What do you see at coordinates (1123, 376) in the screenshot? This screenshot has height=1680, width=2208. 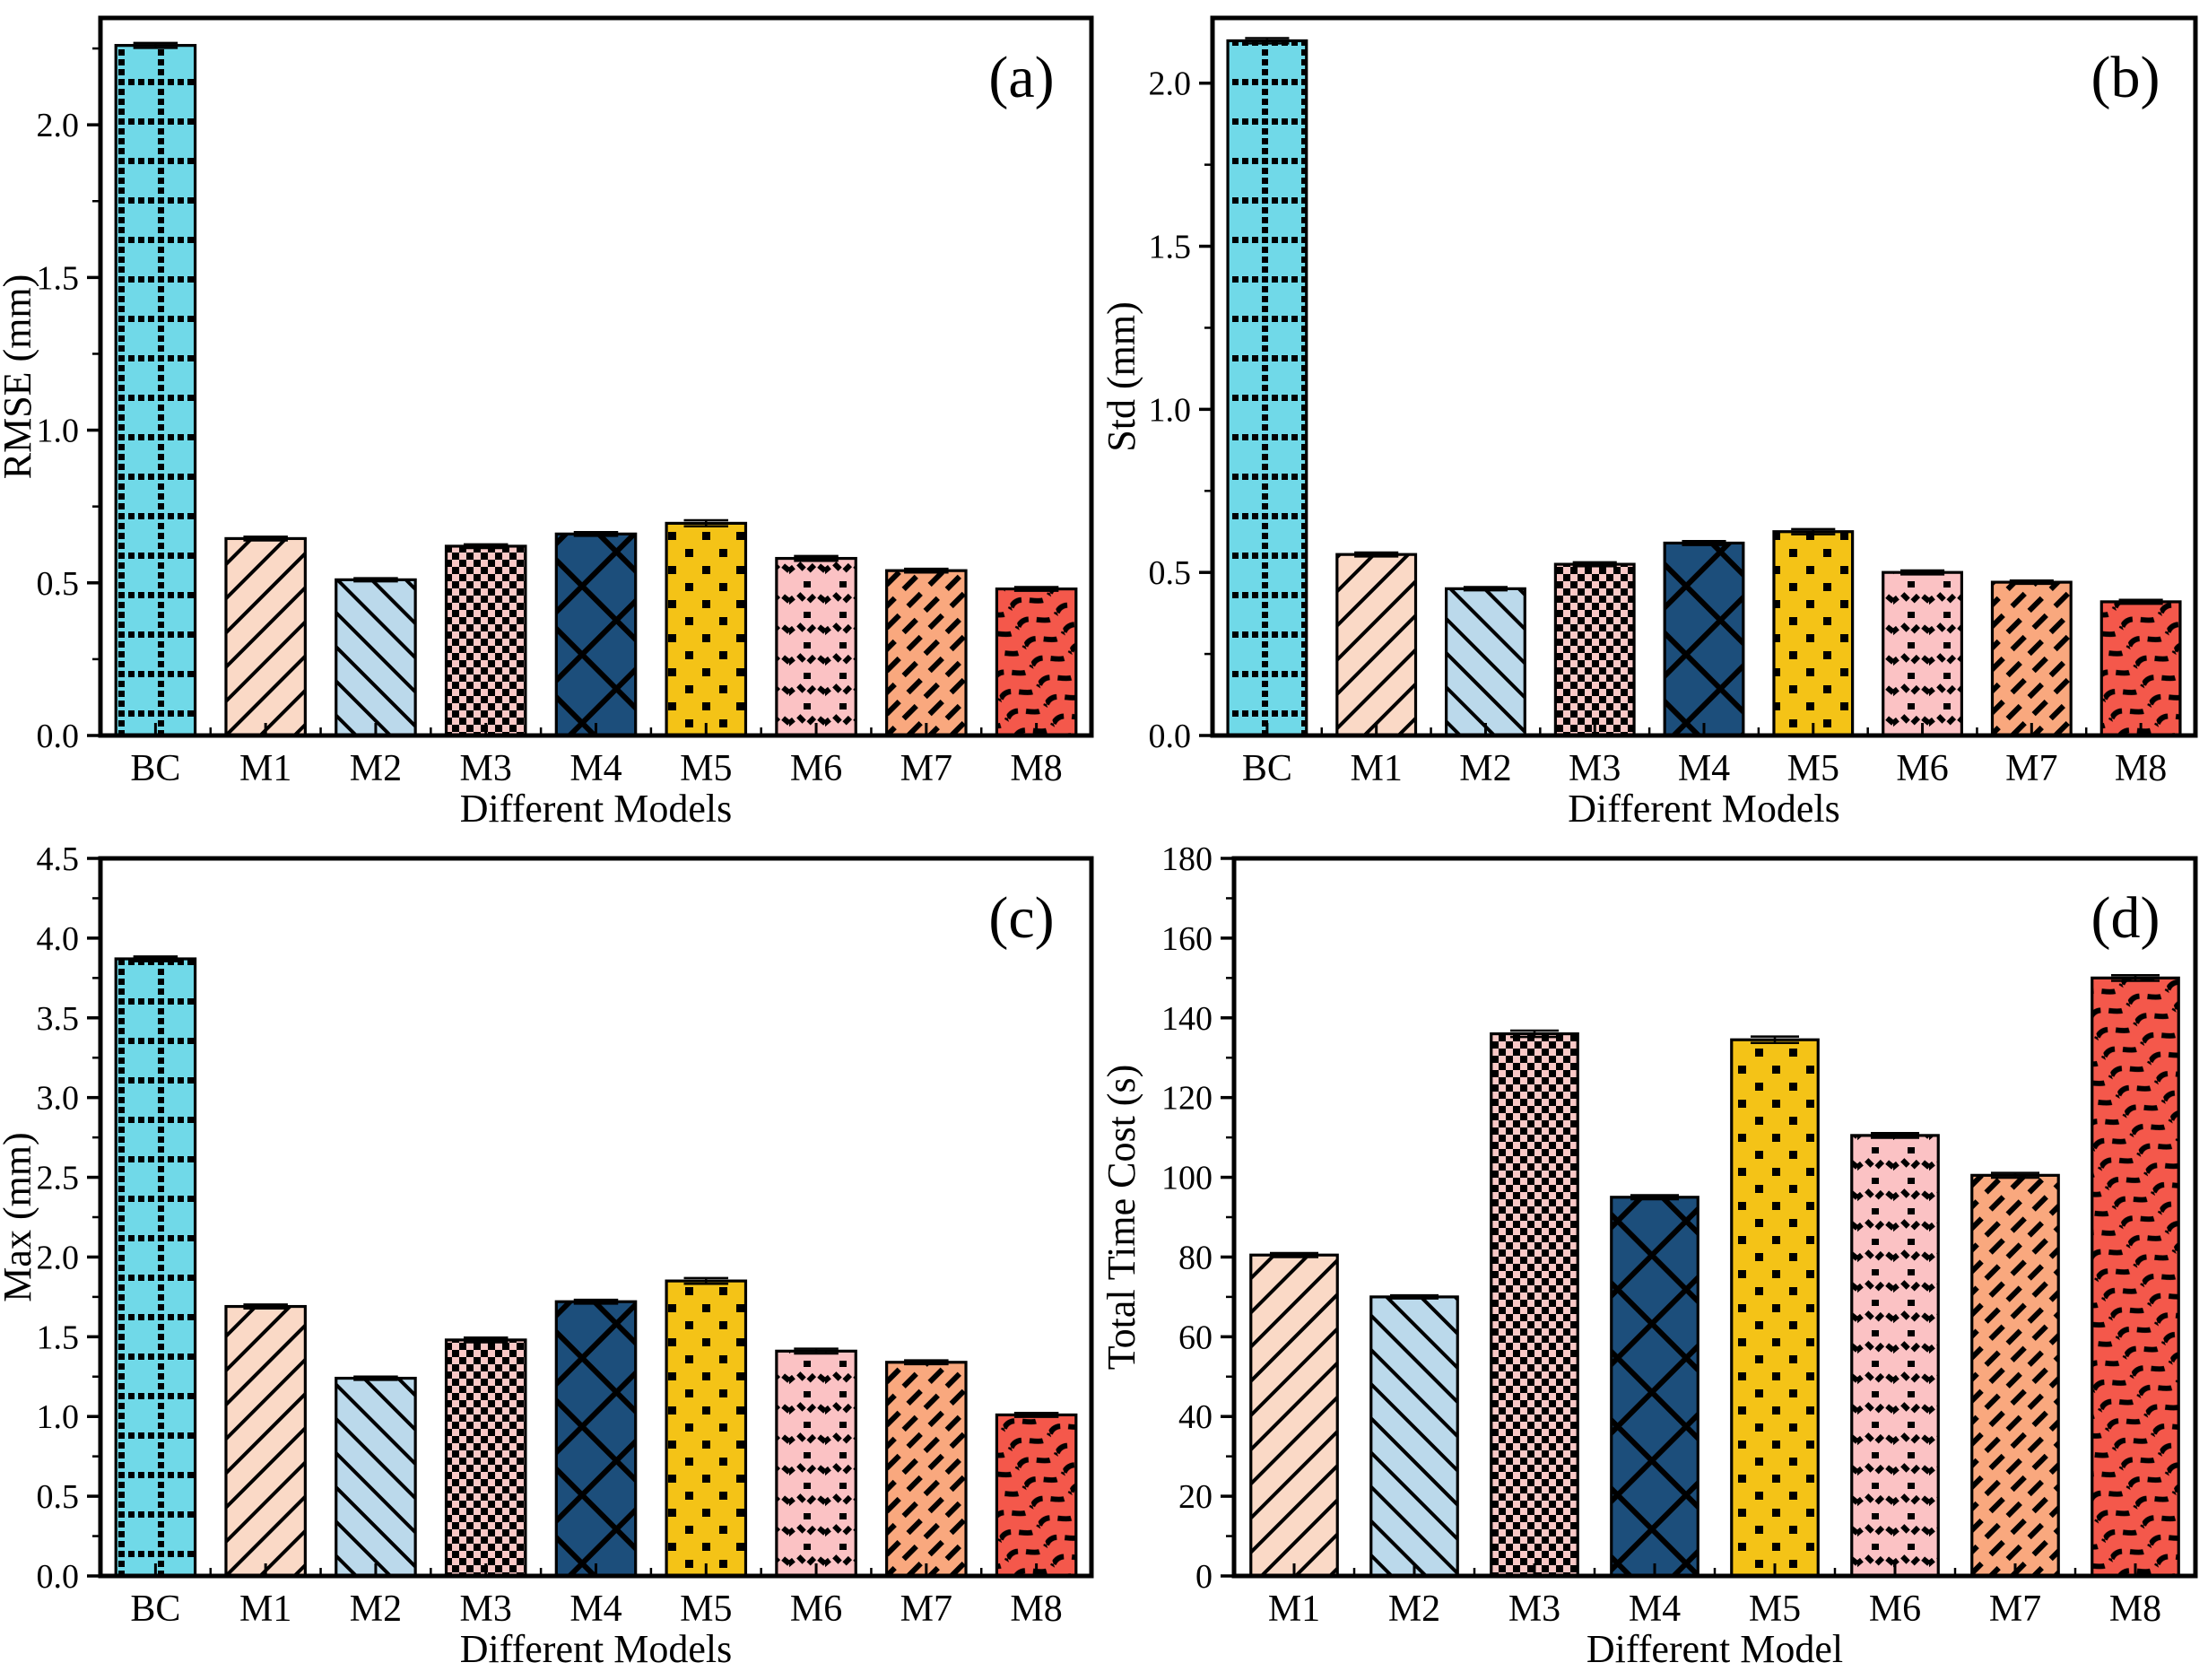 I see `y-axis-title: Std (mm)` at bounding box center [1123, 376].